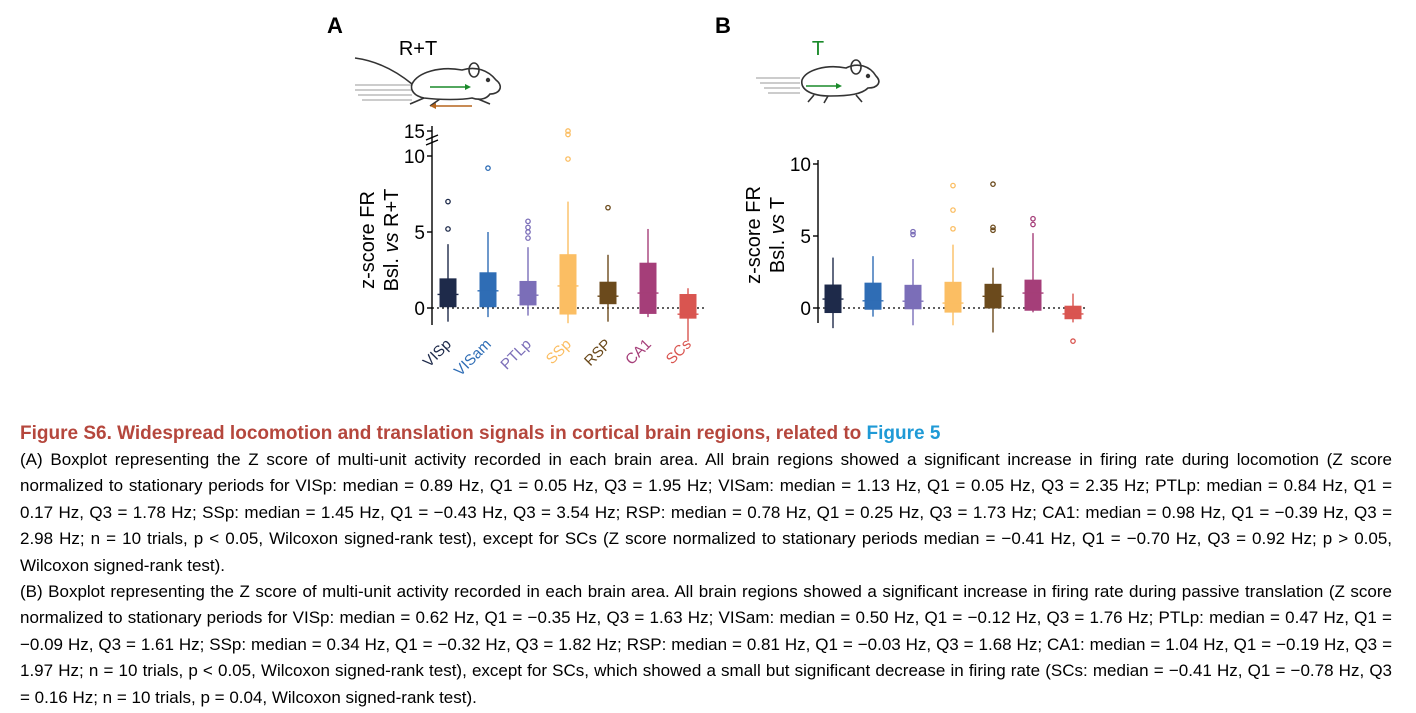 The image size is (1416, 713). What do you see at coordinates (515, 354) in the screenshot?
I see `x-tick-label: PTLp` at bounding box center [515, 354].